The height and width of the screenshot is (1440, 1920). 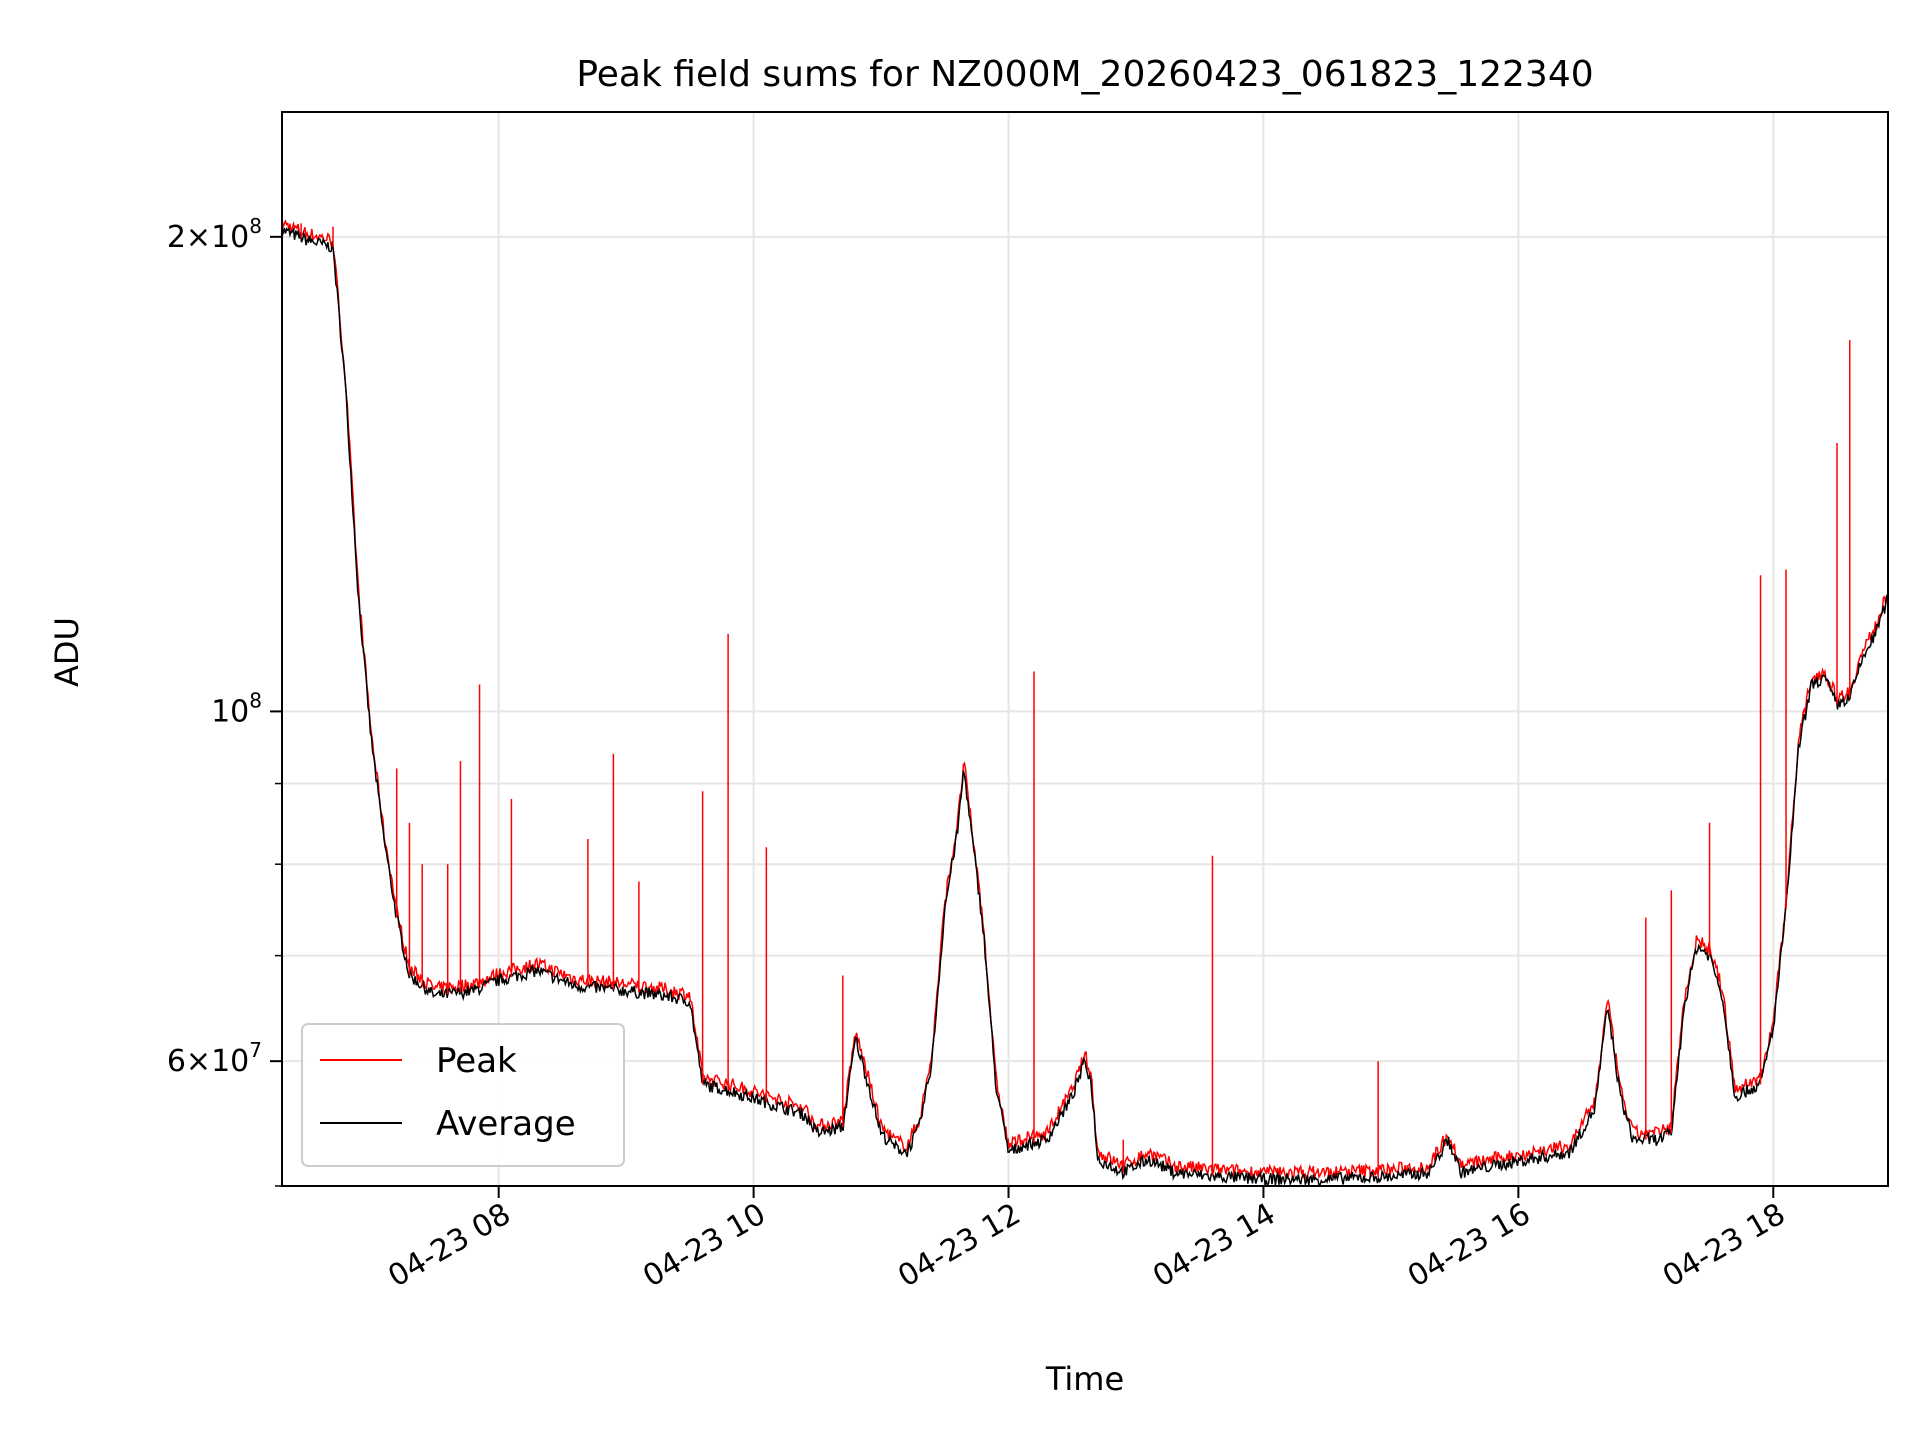 I want to click on y-tick-base: 6×, so click(x=189, y=1061).